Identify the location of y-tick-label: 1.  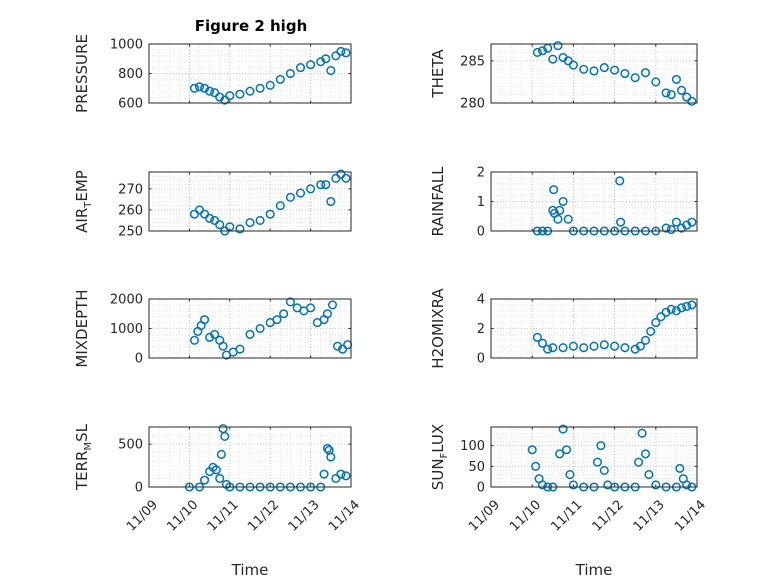
(481, 202).